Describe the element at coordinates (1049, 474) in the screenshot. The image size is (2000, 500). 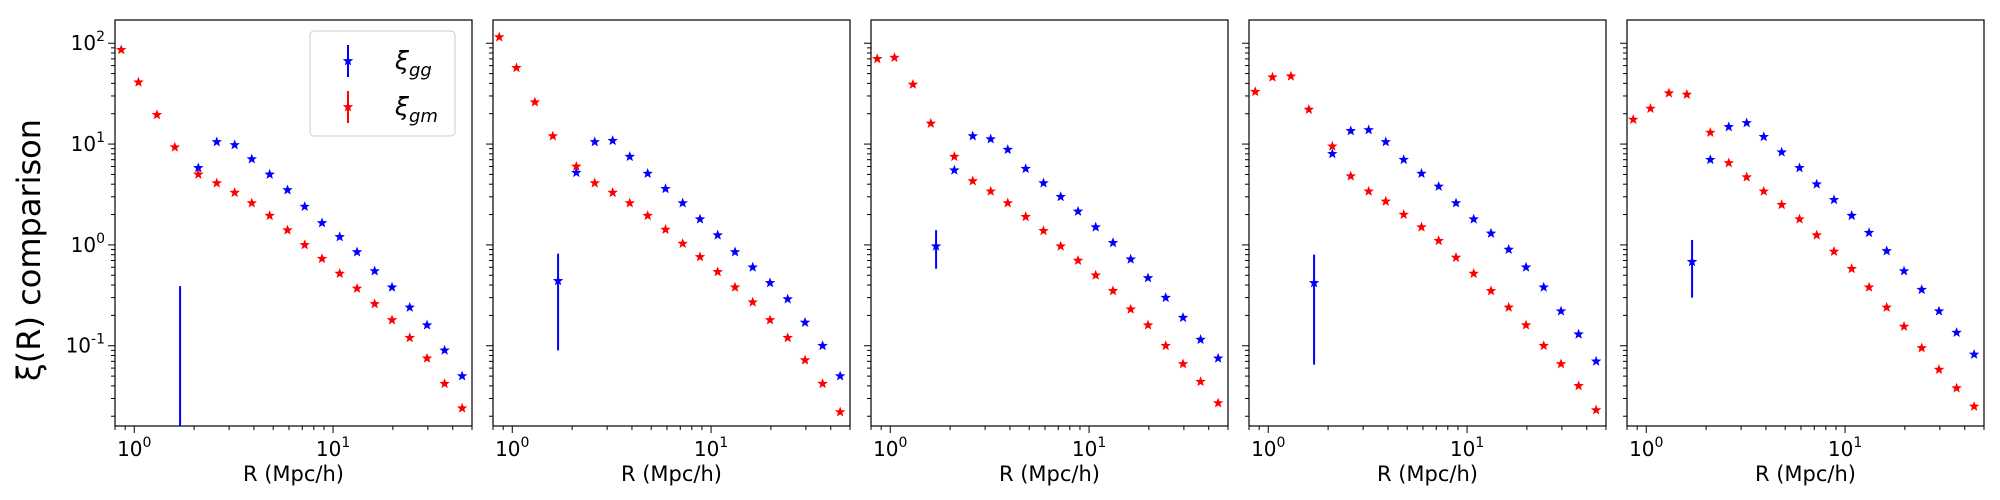
I see `x-axis-label: R (Mpc/h)` at that location.